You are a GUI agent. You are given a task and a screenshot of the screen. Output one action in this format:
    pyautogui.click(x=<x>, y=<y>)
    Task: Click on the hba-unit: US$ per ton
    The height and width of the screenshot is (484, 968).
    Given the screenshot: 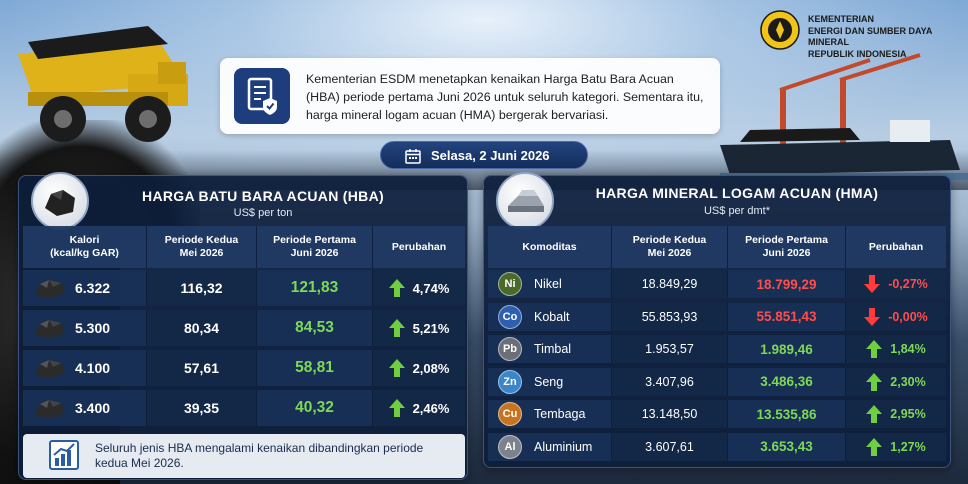 What is the action you would take?
    pyautogui.click(x=263, y=213)
    